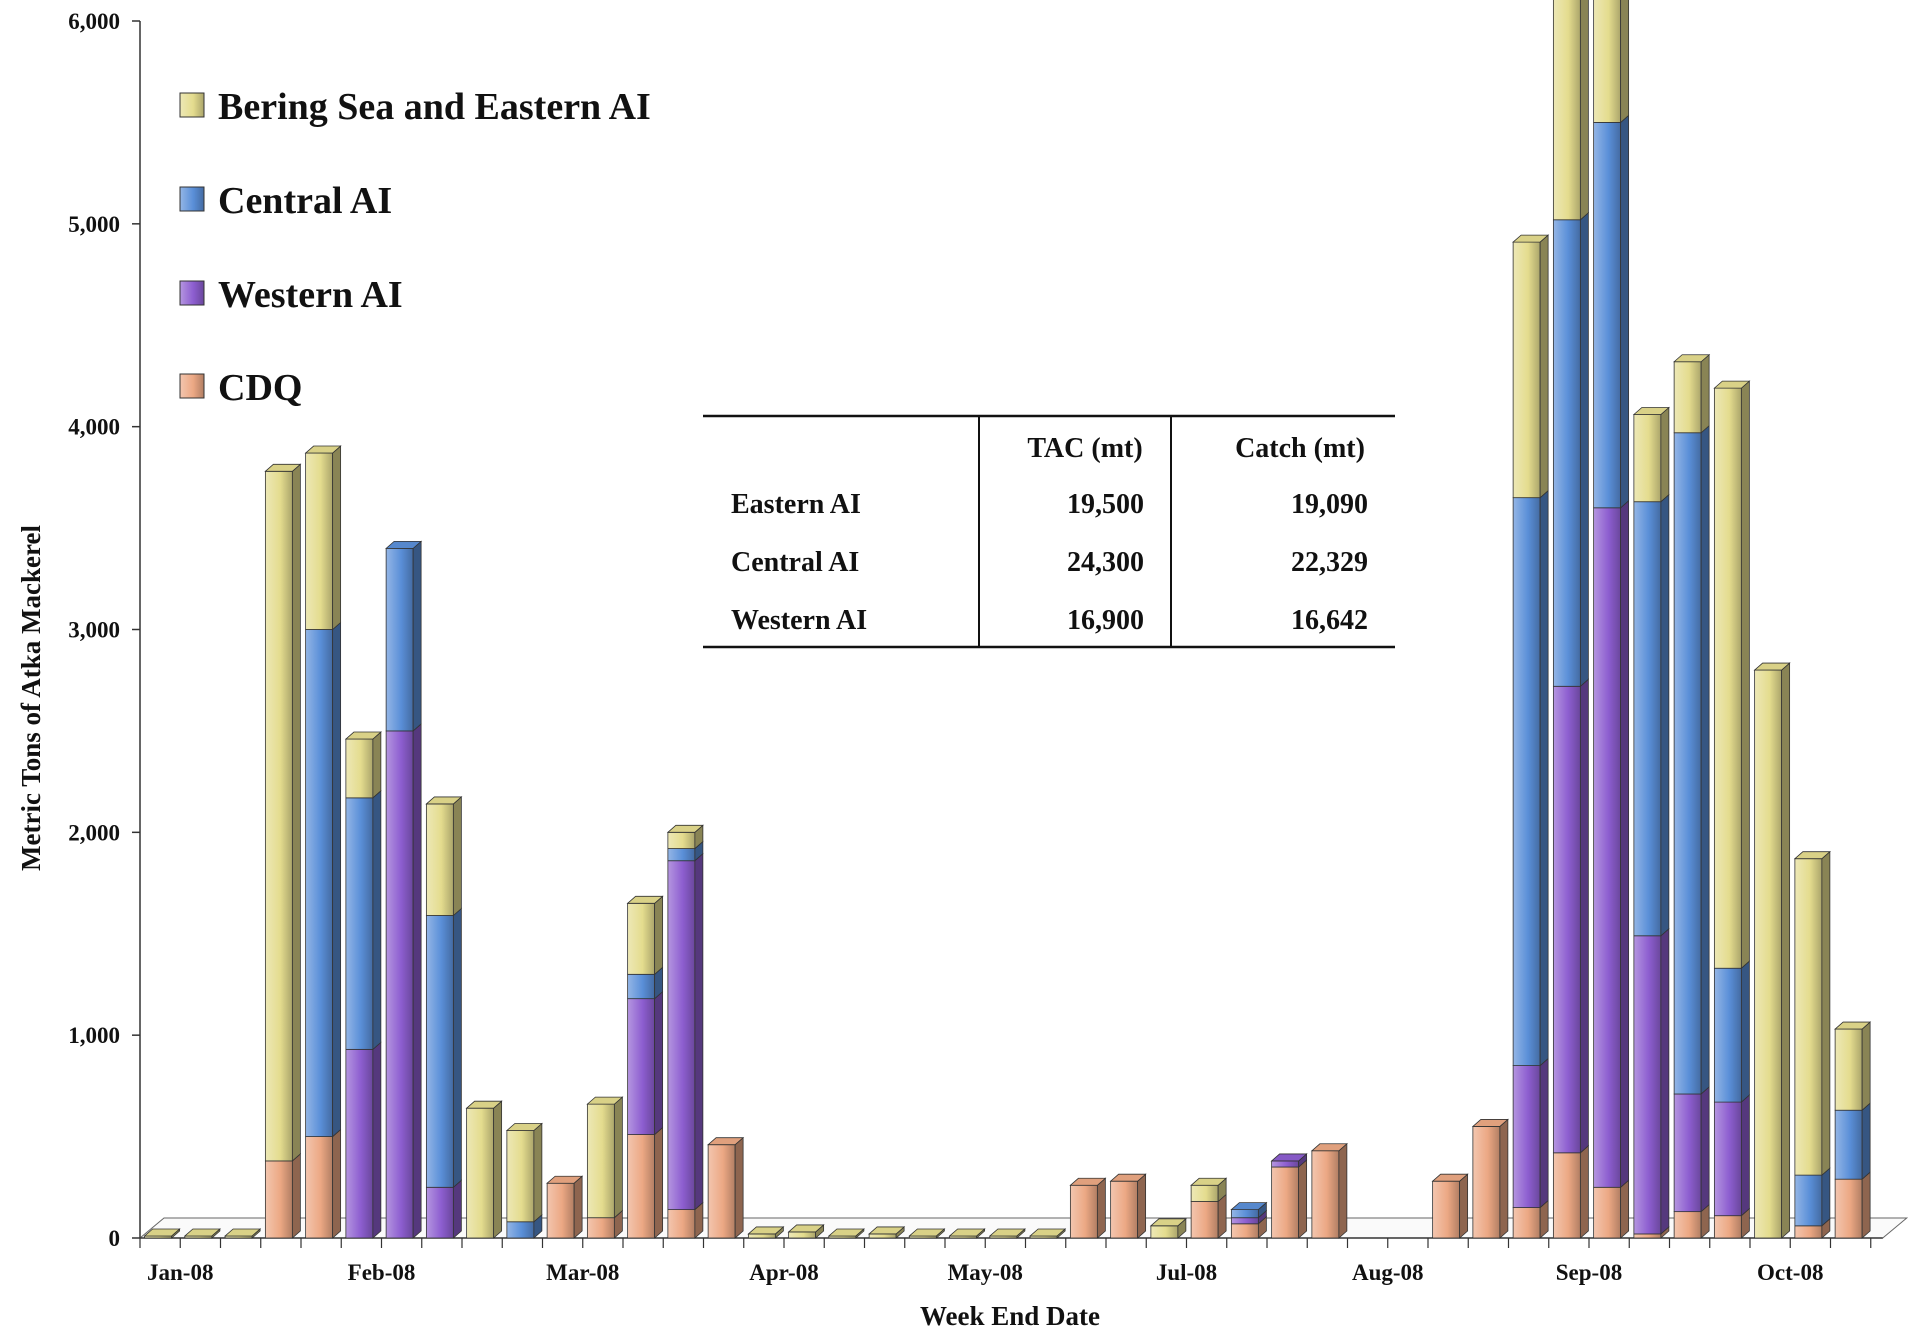  I want to click on table-row-label: Western AI, so click(799, 620).